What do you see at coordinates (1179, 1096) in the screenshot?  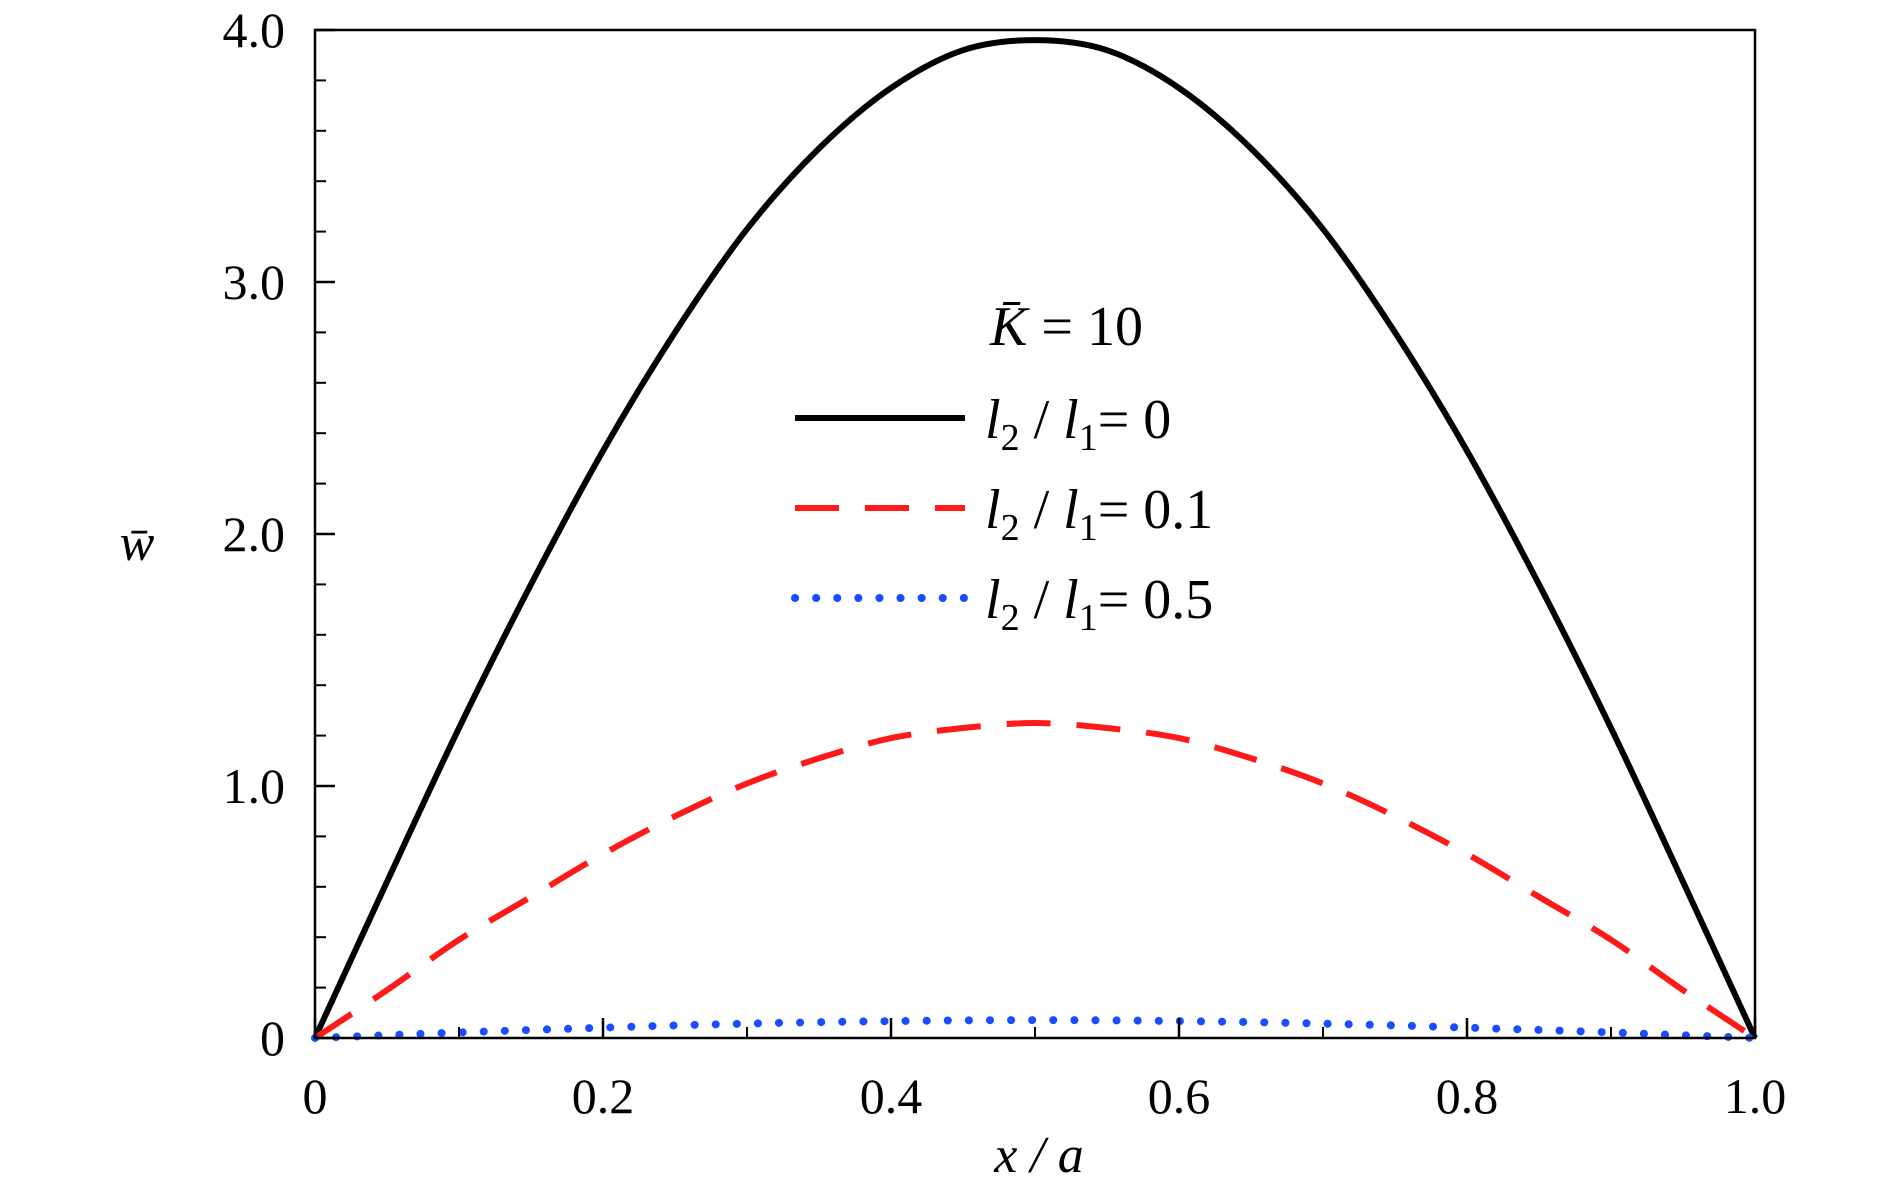 I see `x-tick-label: 0.6` at bounding box center [1179, 1096].